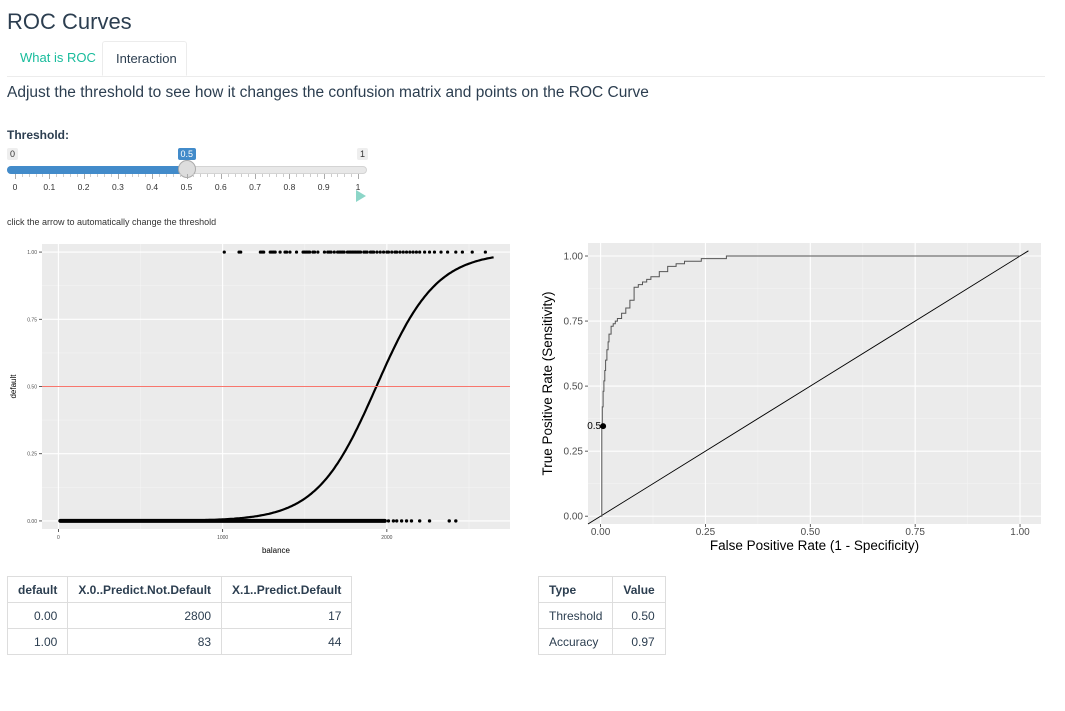 The width and height of the screenshot is (1065, 711). What do you see at coordinates (145, 615) in the screenshot?
I see `table-cell: 2800` at bounding box center [145, 615].